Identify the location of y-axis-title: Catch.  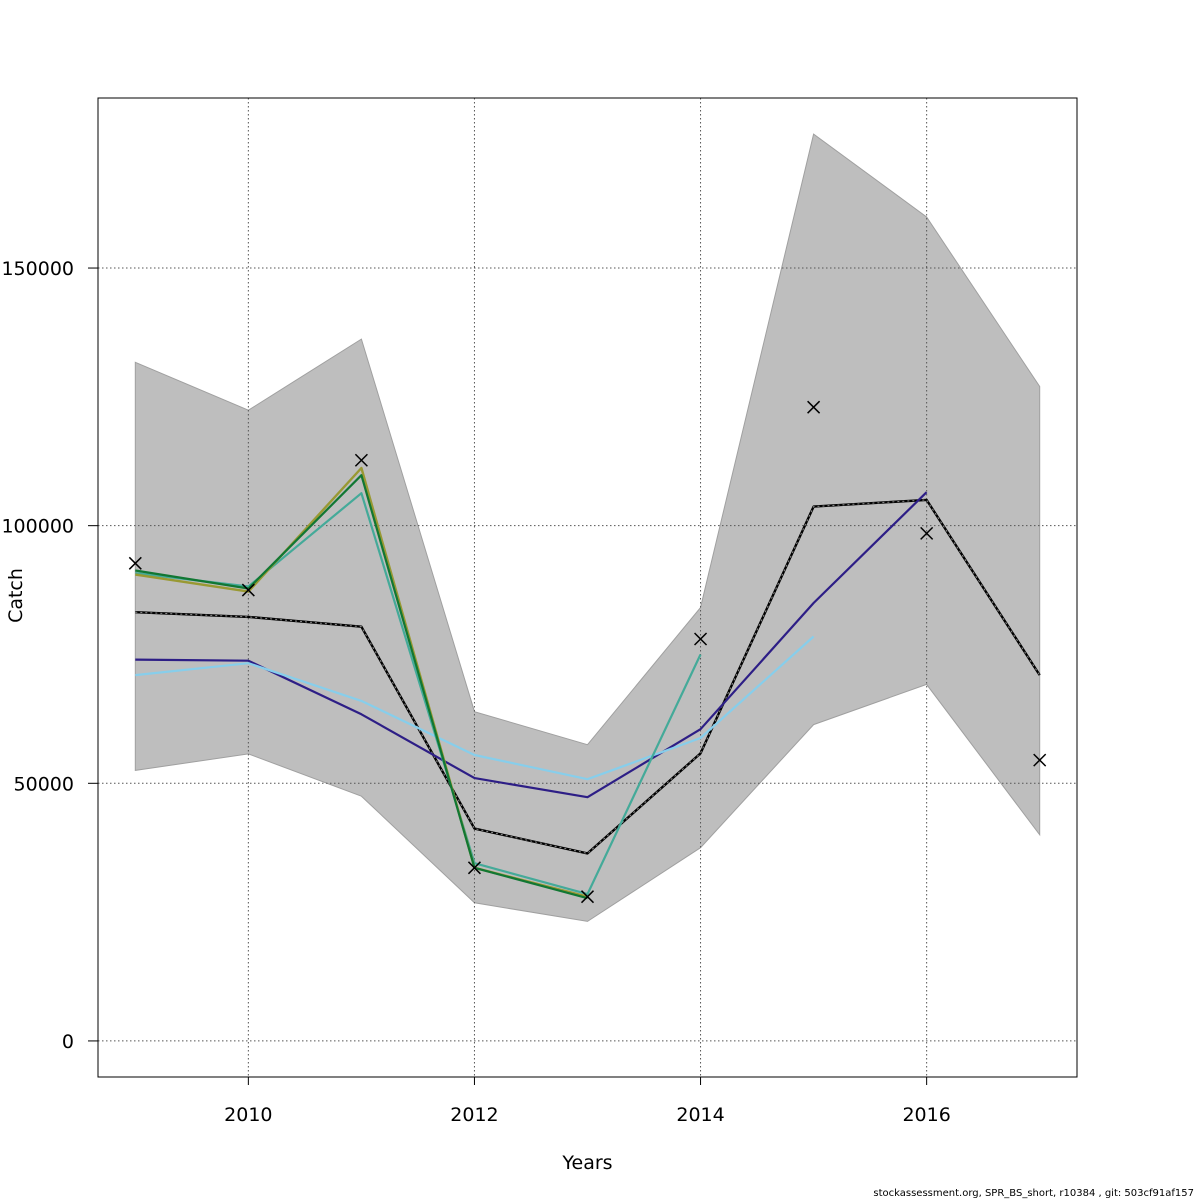
(16, 595).